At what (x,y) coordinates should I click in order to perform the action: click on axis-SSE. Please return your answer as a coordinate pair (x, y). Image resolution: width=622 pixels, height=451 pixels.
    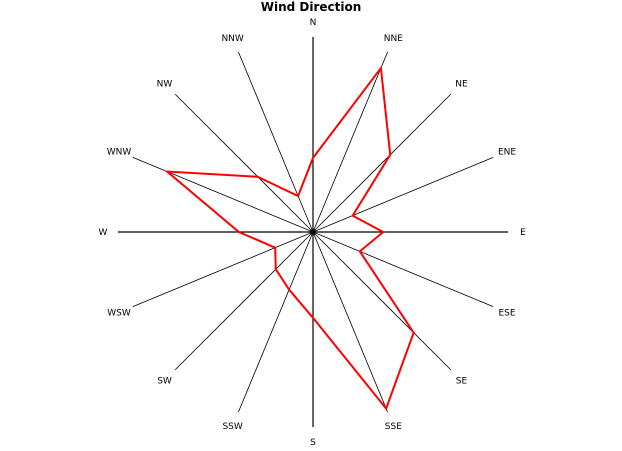
    Looking at the image, I should click on (350, 322).